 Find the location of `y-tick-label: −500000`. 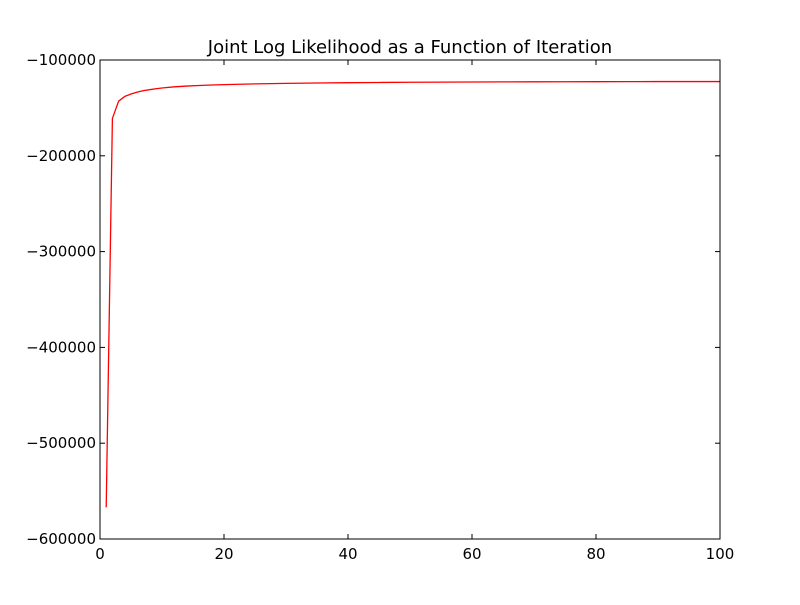

y-tick-label: −500000 is located at coordinates (61, 443).